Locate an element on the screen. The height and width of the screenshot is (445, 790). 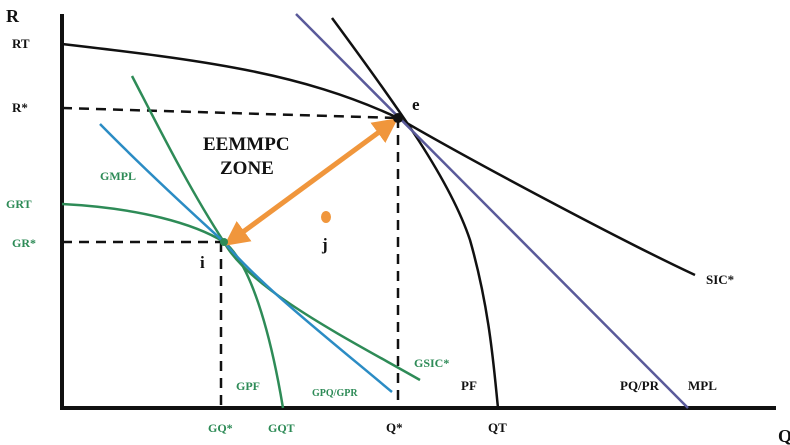
mpl-label: MPL is located at coordinates (702, 385).